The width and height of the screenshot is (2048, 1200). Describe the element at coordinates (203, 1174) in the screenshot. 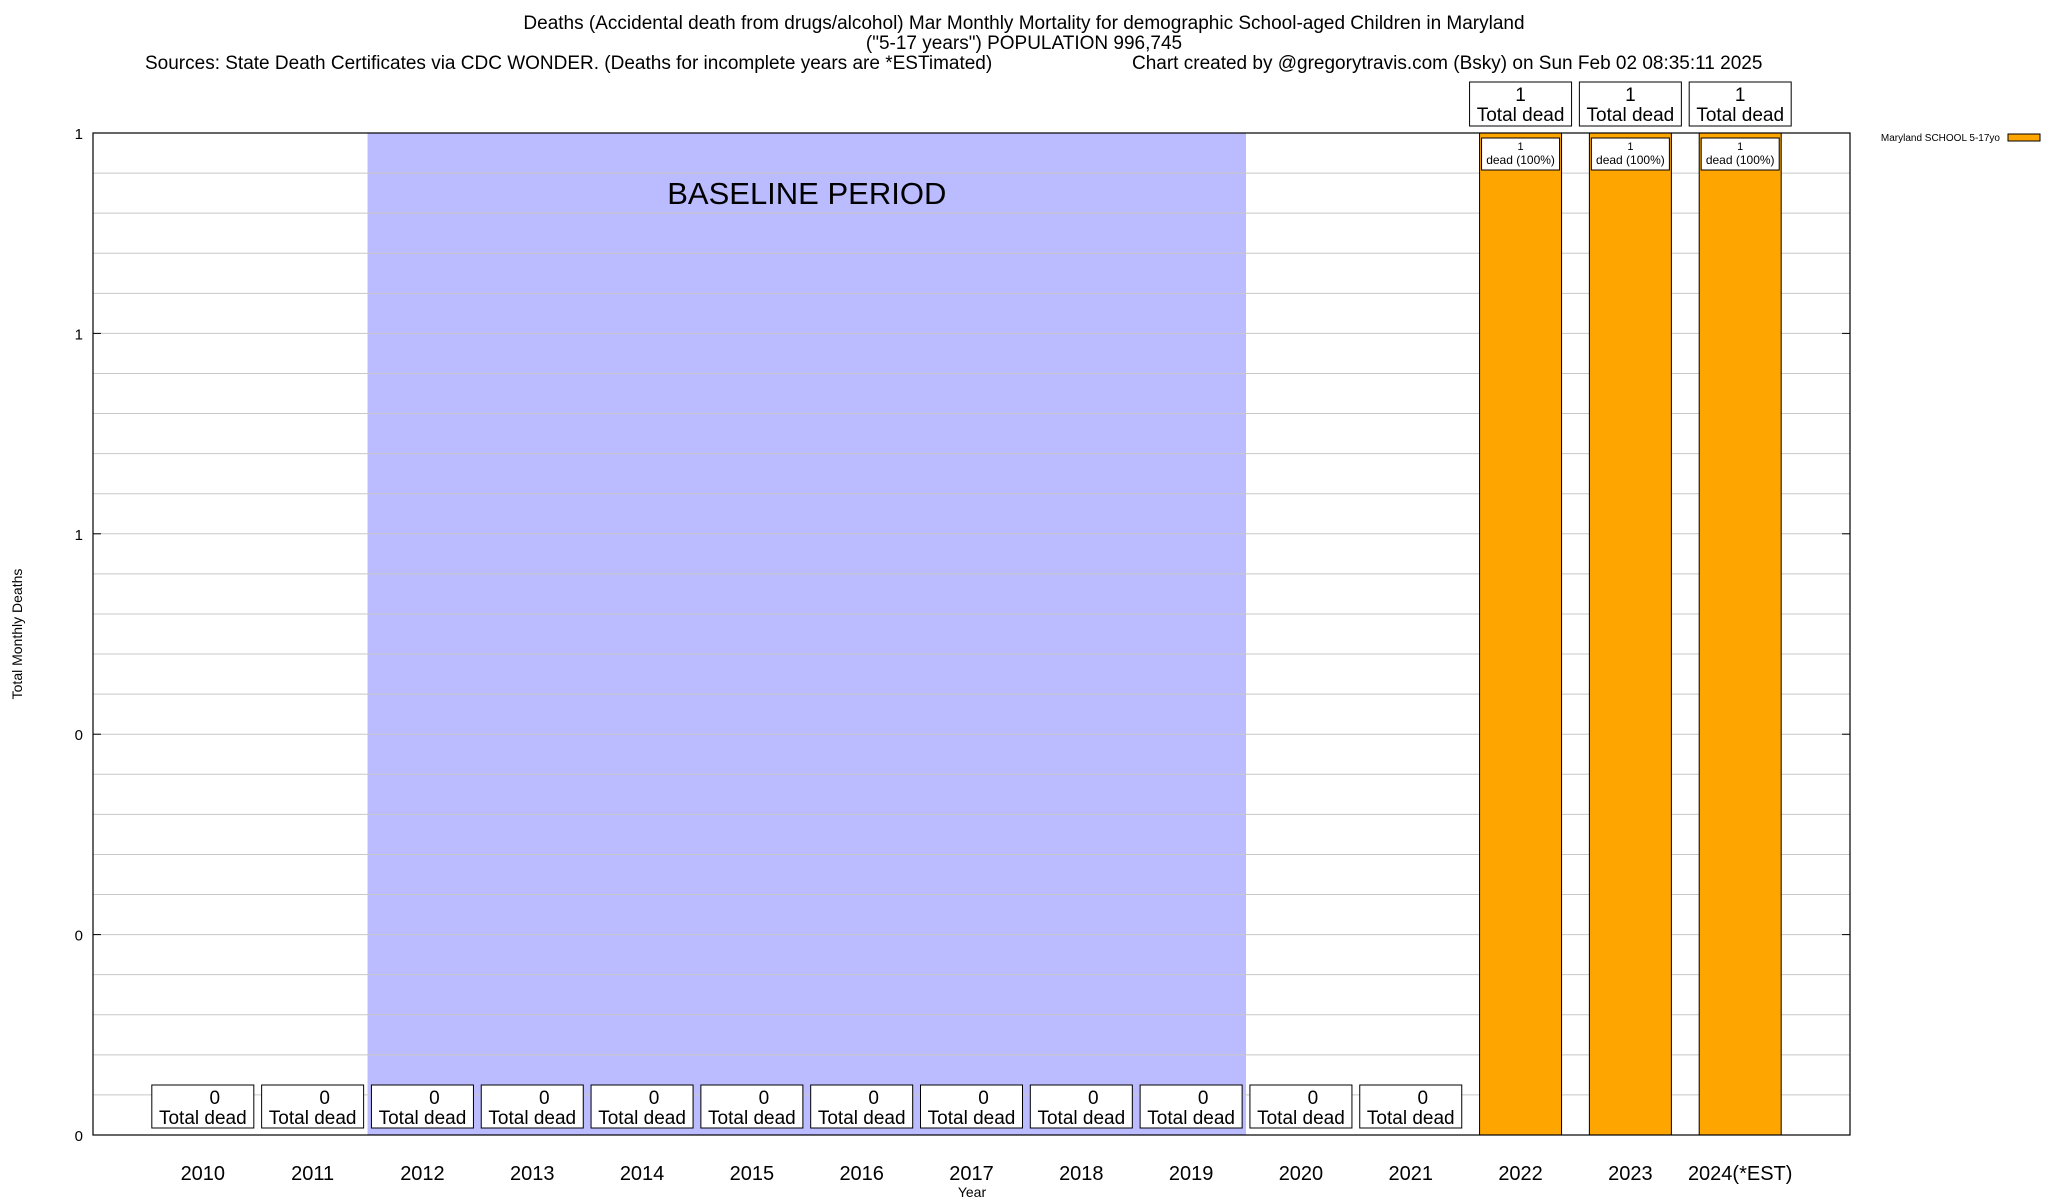

I see `x-tick-label: 2010` at that location.